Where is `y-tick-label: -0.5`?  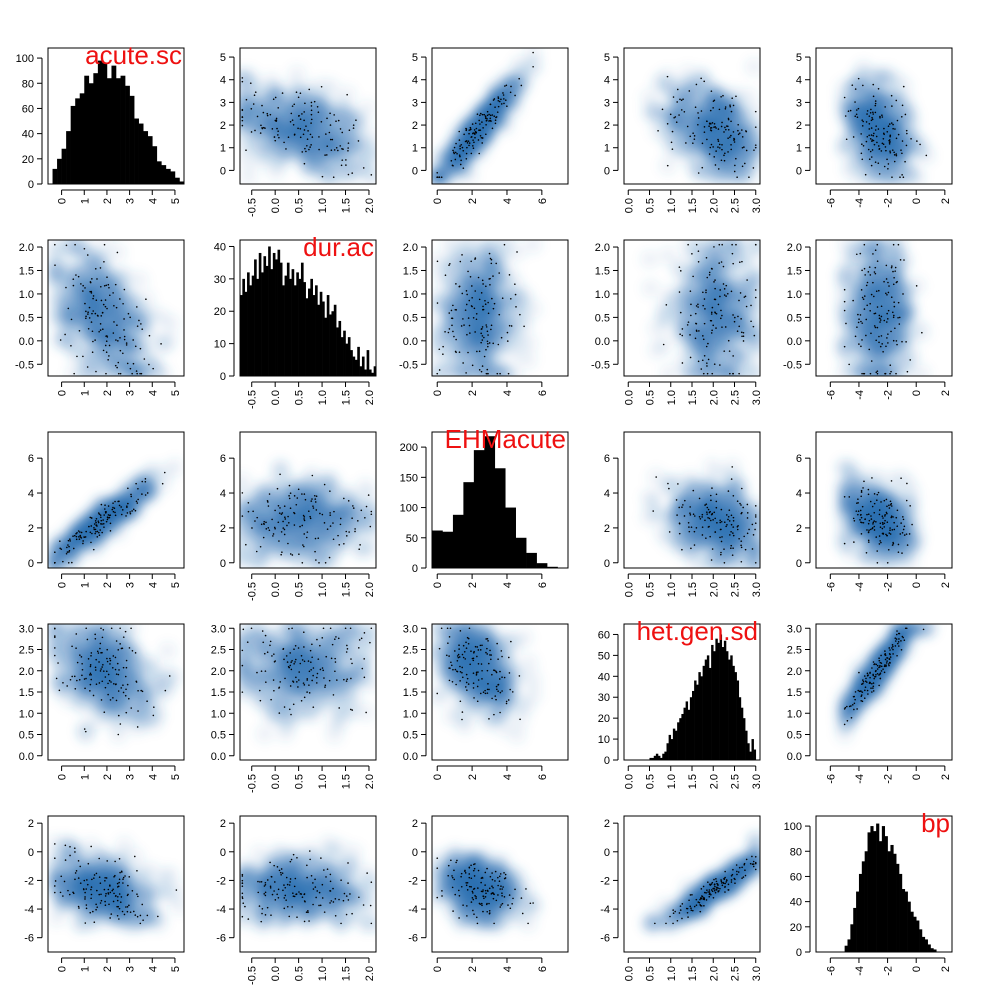 y-tick-label: -0.5 is located at coordinates (408, 365).